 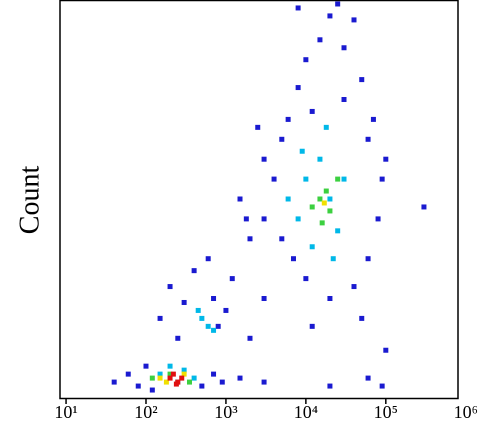 What do you see at coordinates (226, 412) in the screenshot?
I see `x-tick-label: 10³` at bounding box center [226, 412].